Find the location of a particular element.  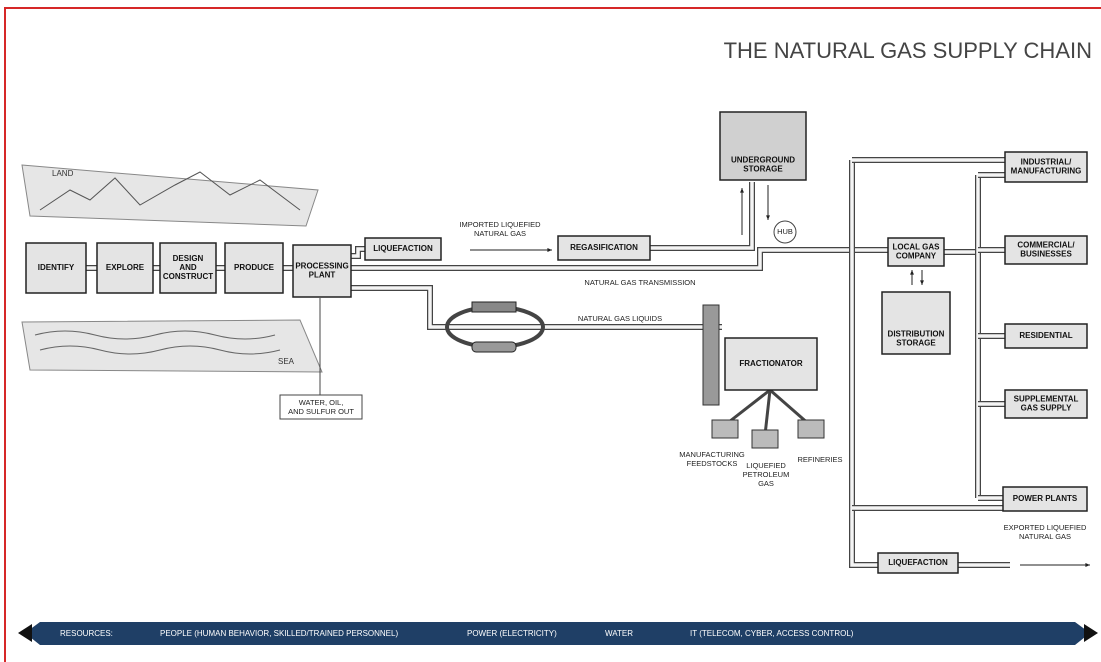

flow-label: EXPORTED LIQUEFIED is located at coordinates (1045, 527).